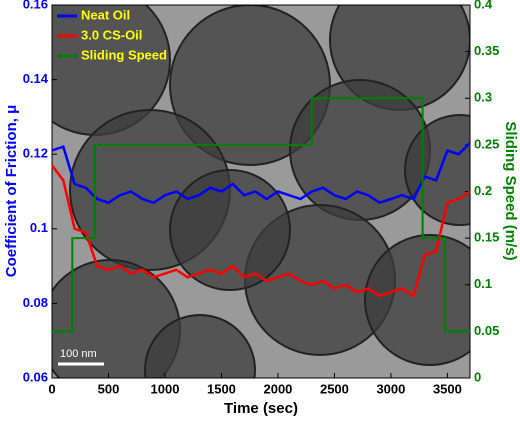 The width and height of the screenshot is (520, 421). Describe the element at coordinates (11, 191) in the screenshot. I see `y-axis-label: Coefficient of Friction, μ` at that location.